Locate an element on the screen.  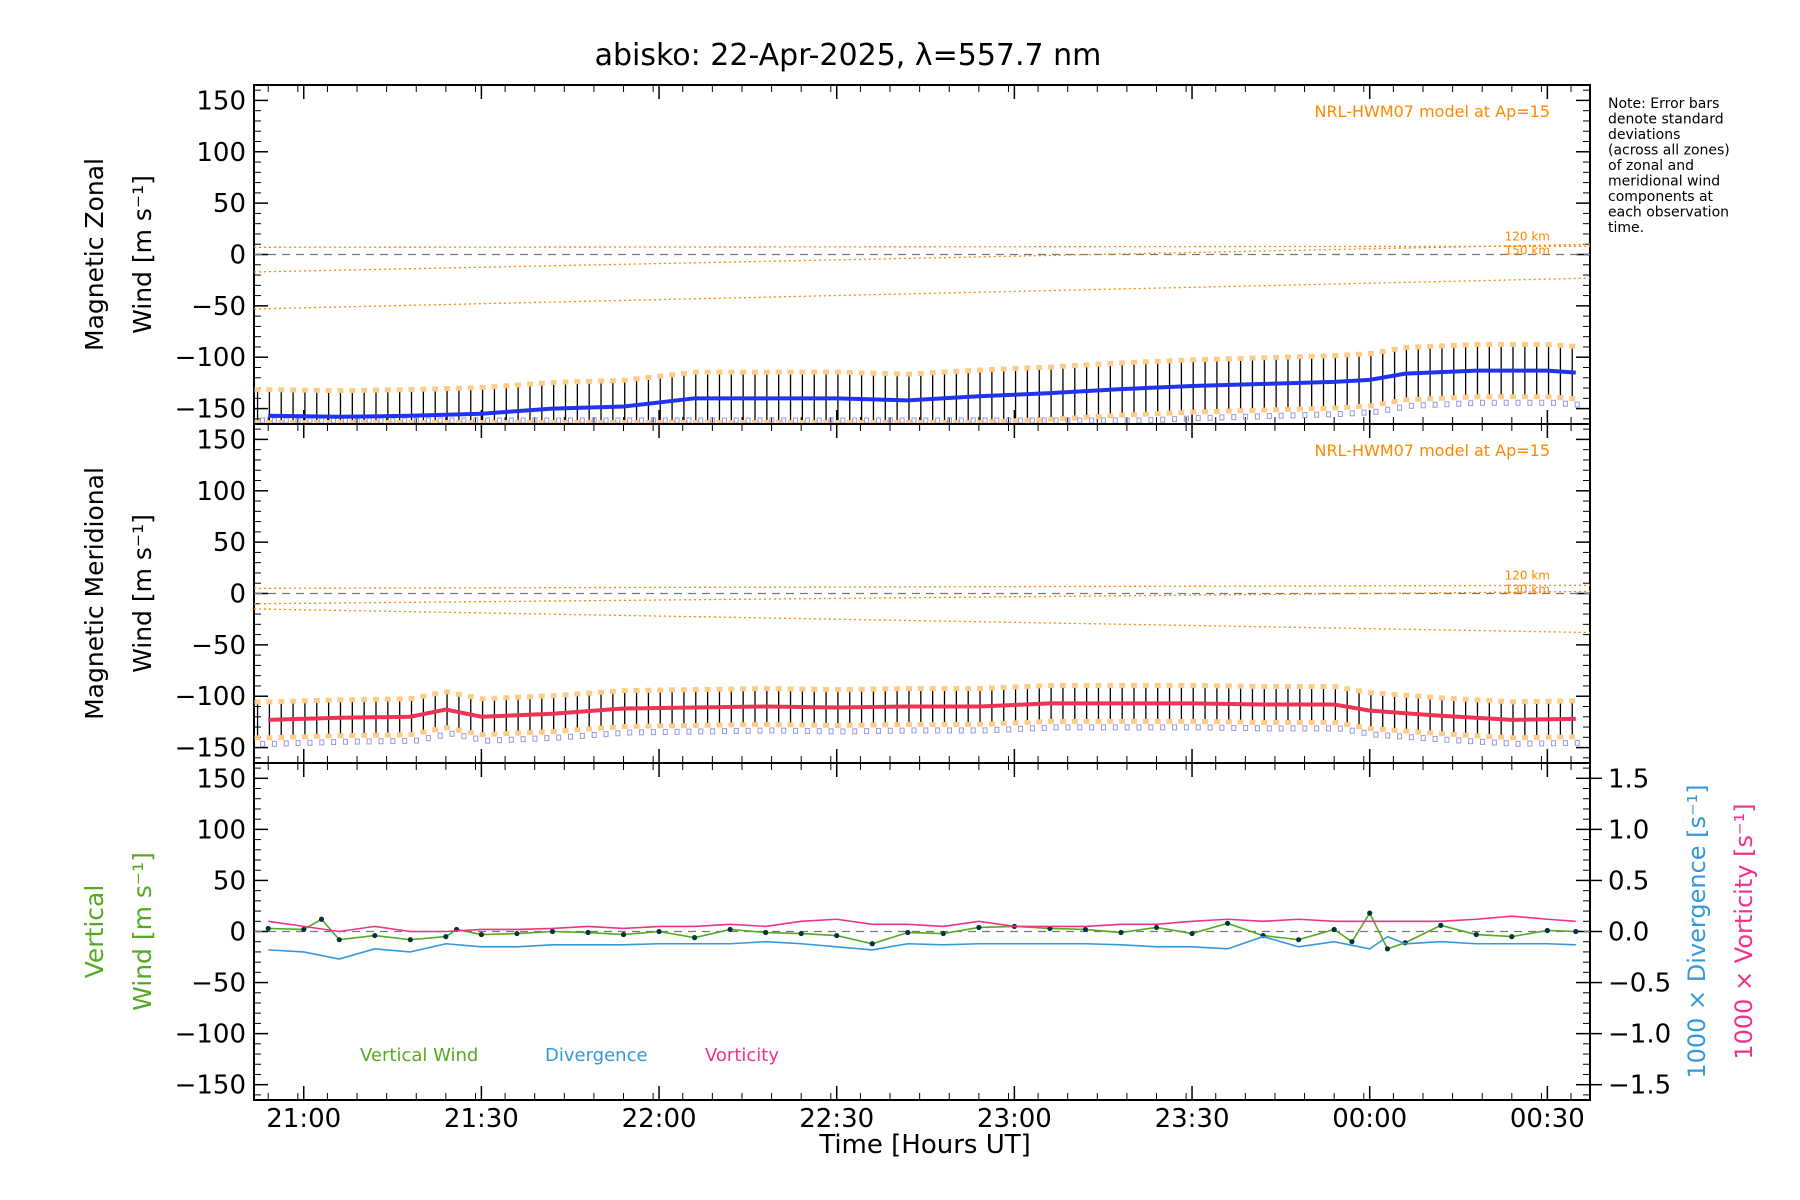
model-height-label: 130 km is located at coordinates (1527, 589).